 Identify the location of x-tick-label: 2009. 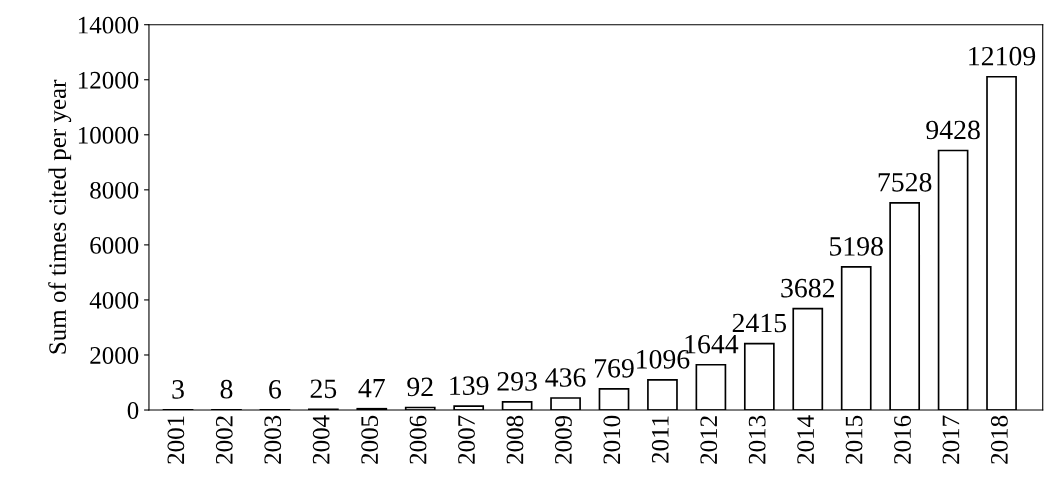
(563, 439).